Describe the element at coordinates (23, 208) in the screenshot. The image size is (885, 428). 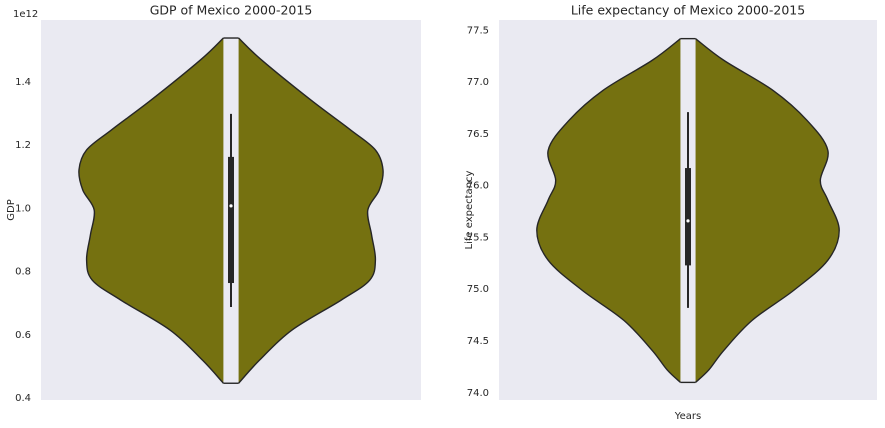
I see `y-tick-label: 1.0` at that location.